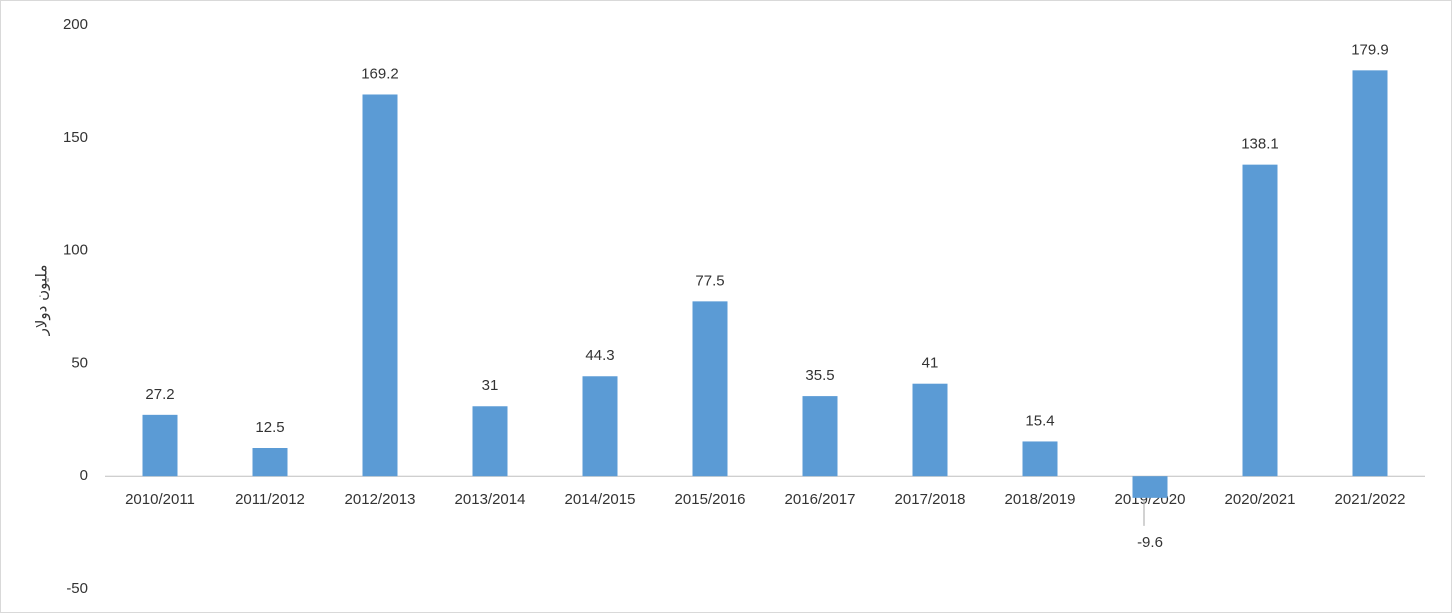 Image resolution: width=1452 pixels, height=613 pixels. What do you see at coordinates (820, 499) in the screenshot?
I see `x-tick-label: 2016/2017` at bounding box center [820, 499].